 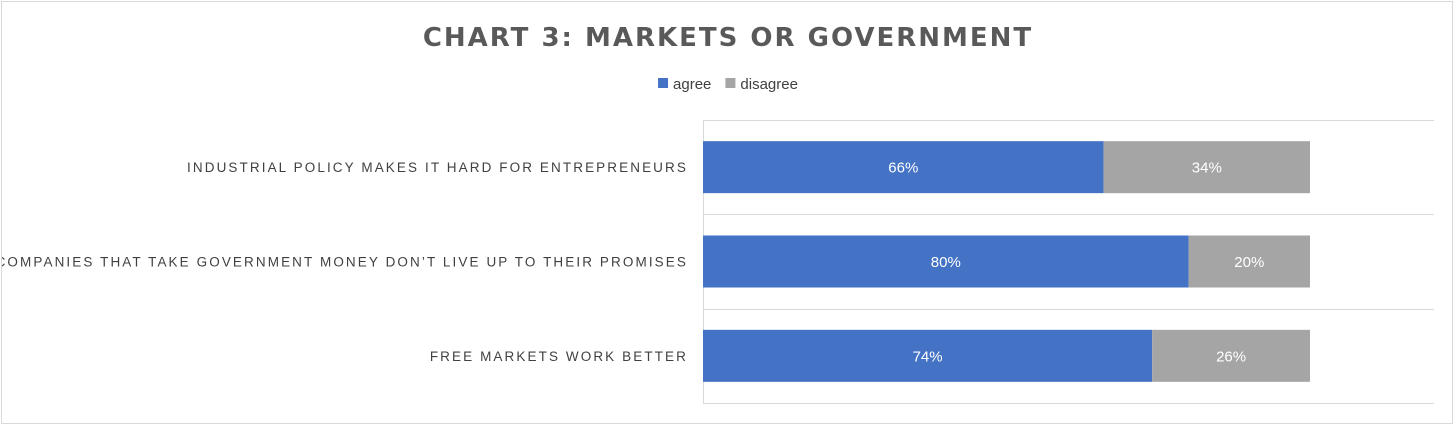 I want to click on legend-item-disagree: disagree, so click(x=761, y=84).